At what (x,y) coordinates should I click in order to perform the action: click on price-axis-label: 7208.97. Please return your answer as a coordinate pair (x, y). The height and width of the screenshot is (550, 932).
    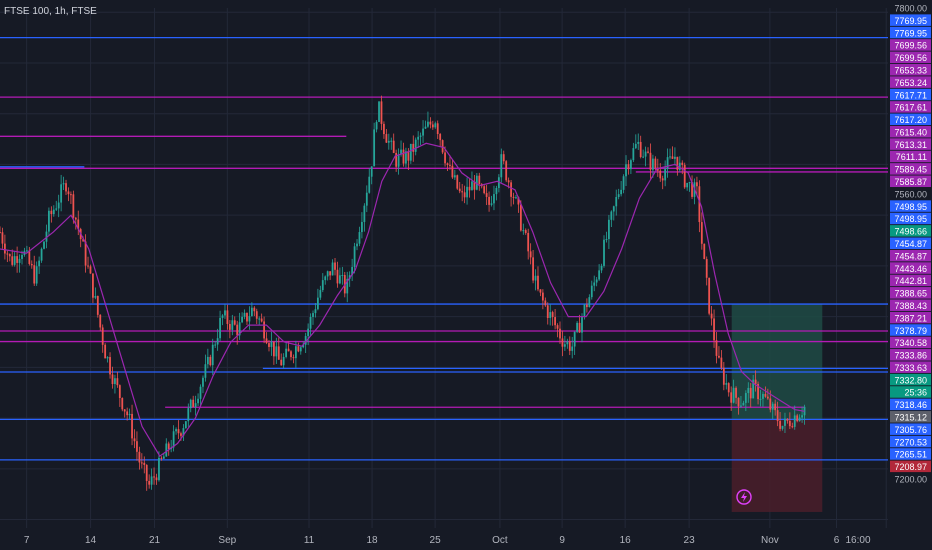
    Looking at the image, I should click on (910, 467).